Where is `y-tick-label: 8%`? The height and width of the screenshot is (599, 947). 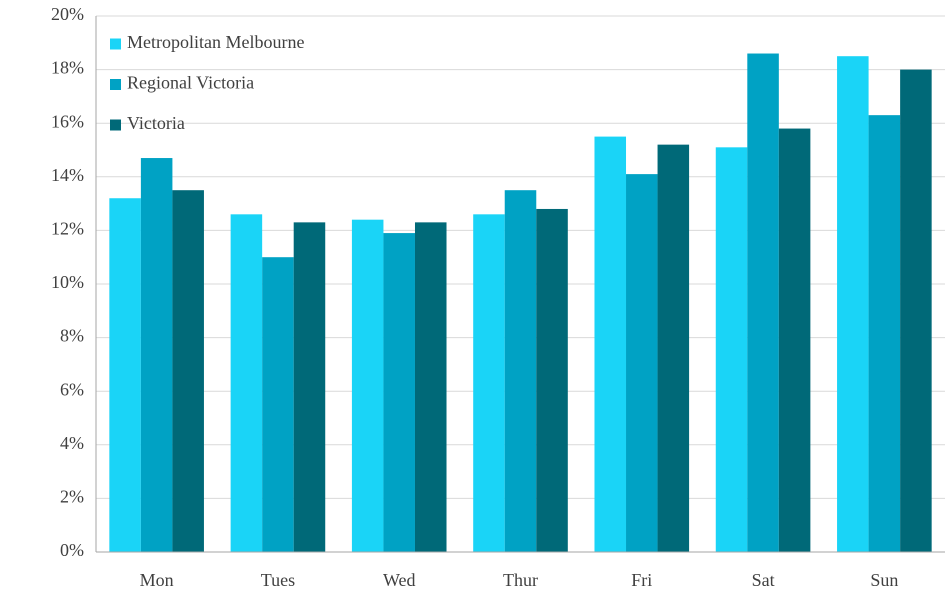 y-tick-label: 8% is located at coordinates (72, 336).